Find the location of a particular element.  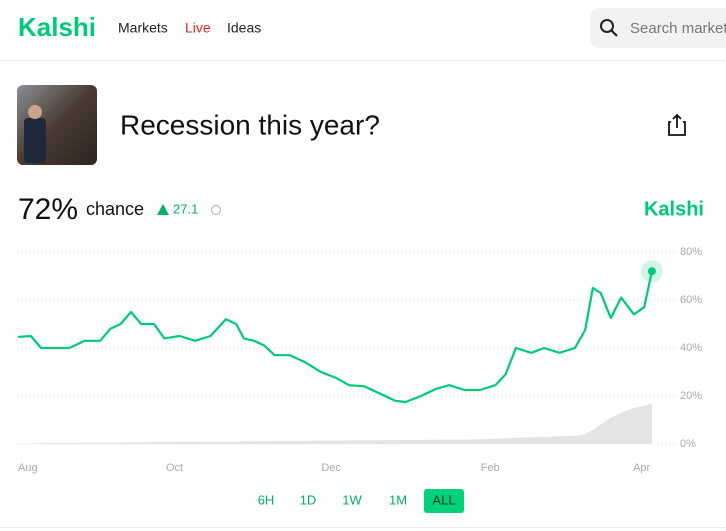

nav-link: Live is located at coordinates (198, 28).